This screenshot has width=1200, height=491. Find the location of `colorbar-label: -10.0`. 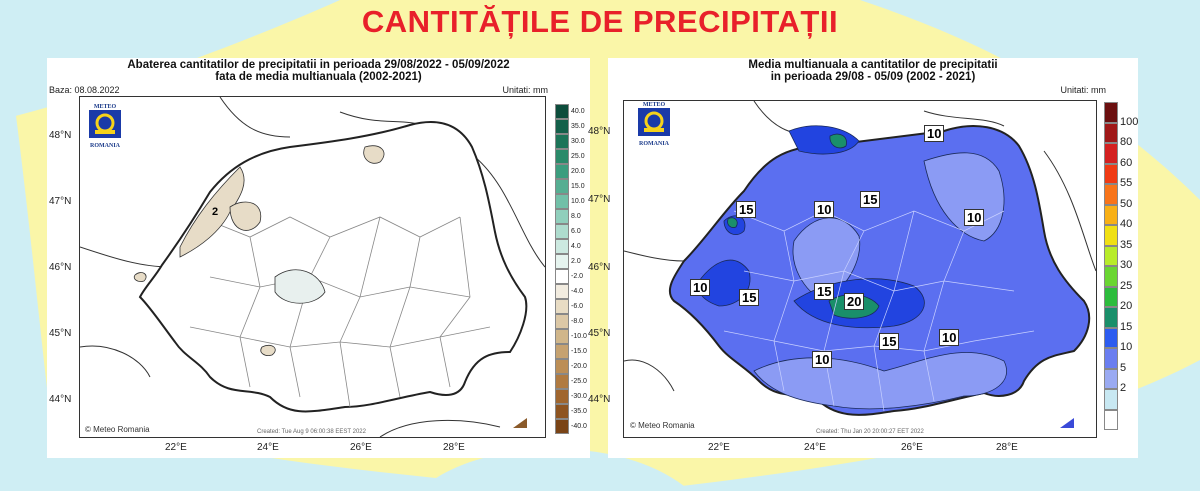

colorbar-label: -10.0 is located at coordinates (579, 336).